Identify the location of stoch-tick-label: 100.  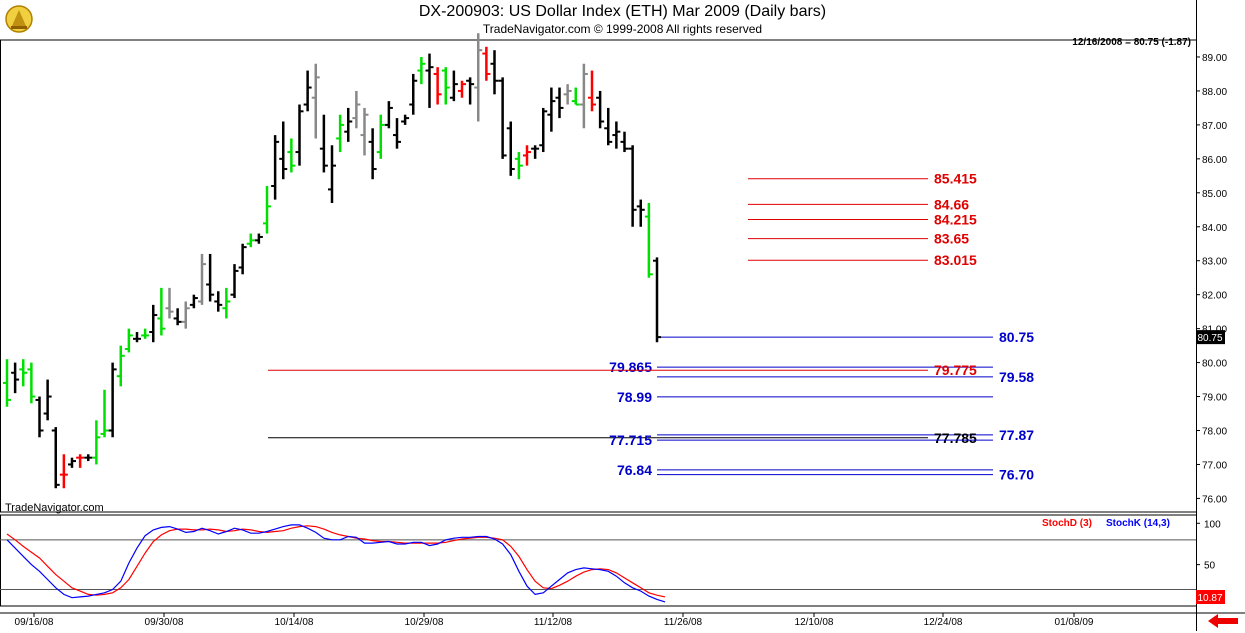
(1212, 524).